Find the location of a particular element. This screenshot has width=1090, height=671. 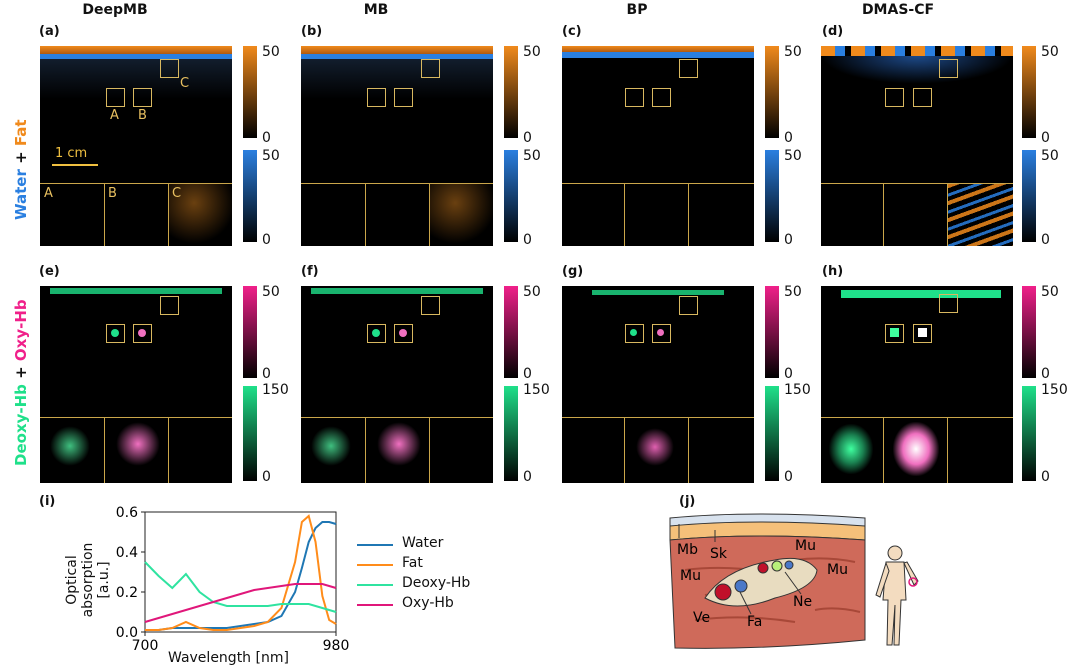

vessel-small-icon is located at coordinates (789, 565).